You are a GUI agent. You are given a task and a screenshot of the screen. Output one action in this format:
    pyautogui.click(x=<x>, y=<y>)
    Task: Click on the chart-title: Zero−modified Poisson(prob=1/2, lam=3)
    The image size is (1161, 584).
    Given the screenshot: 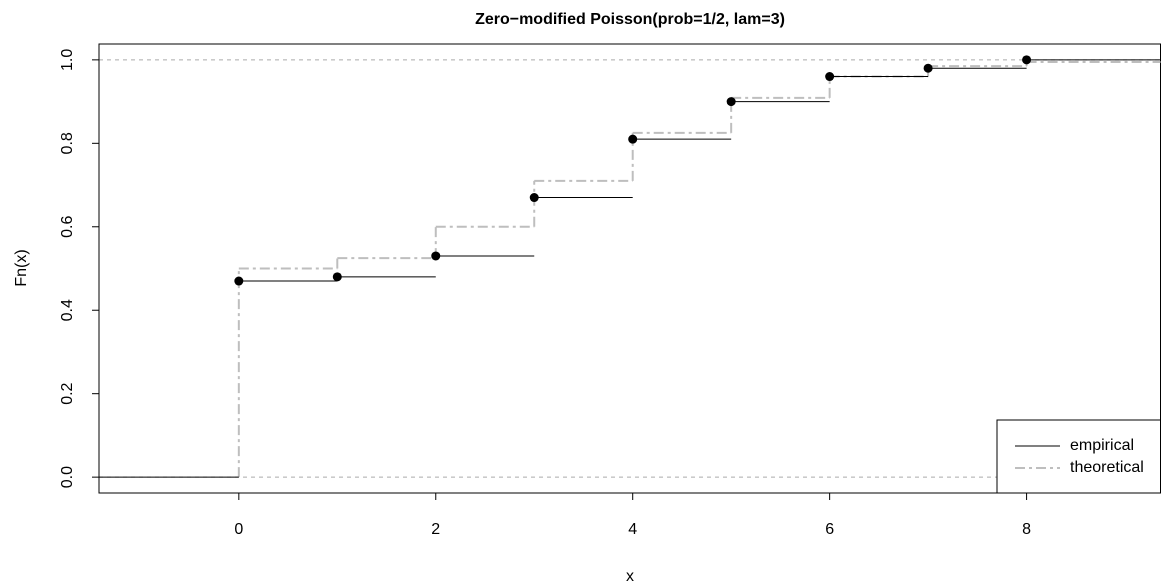 What is the action you would take?
    pyautogui.click(x=630, y=19)
    